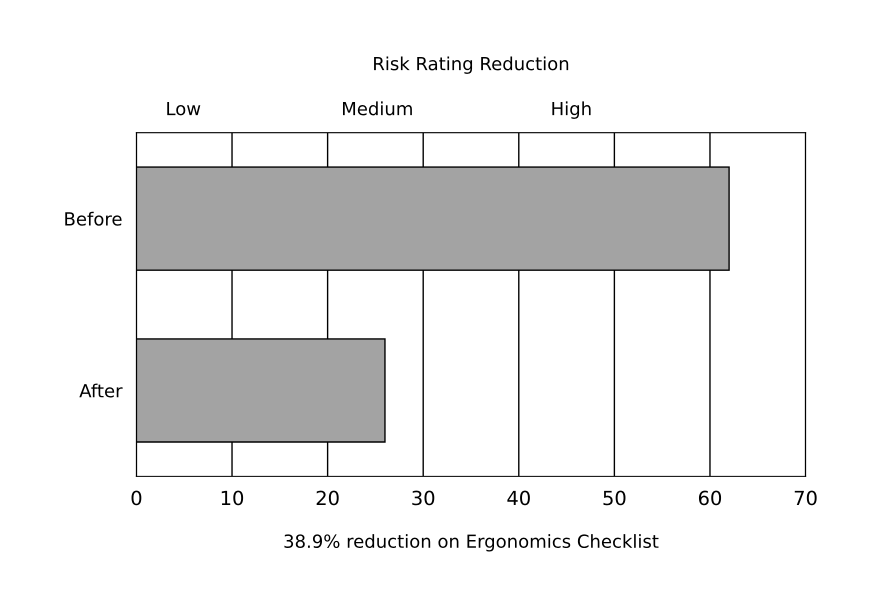  Describe the element at coordinates (233, 498) in the screenshot. I see `x-tick-label: 10` at that location.